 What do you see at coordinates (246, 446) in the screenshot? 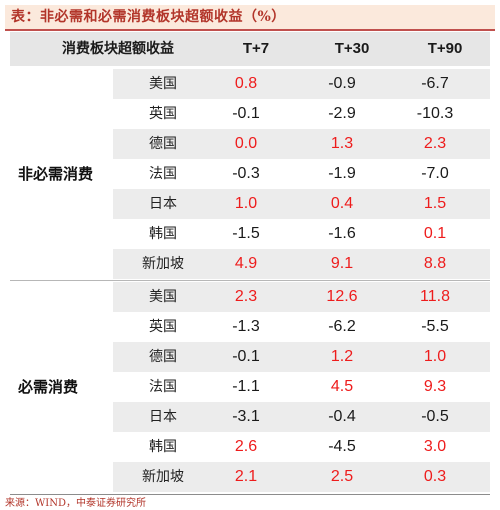
I see `value-cell-t7: 2.6` at bounding box center [246, 446].